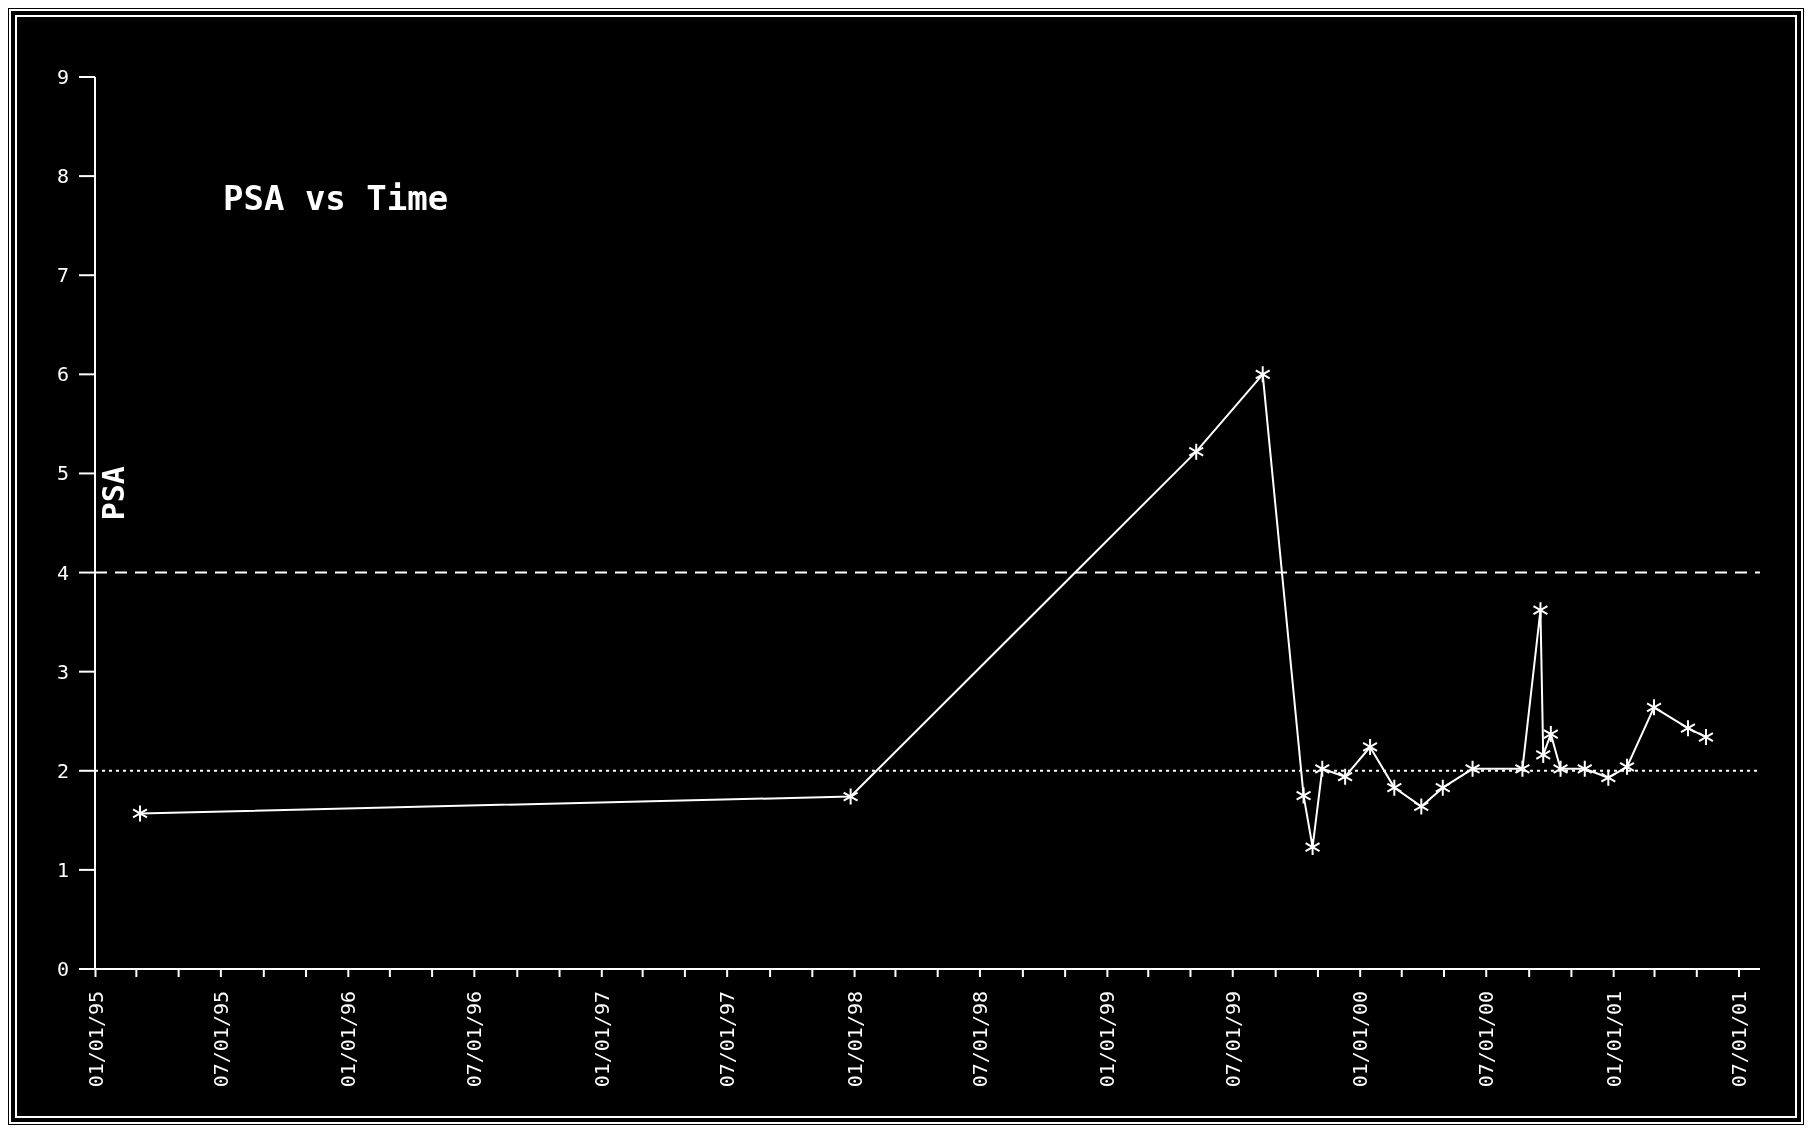 Image resolution: width=1812 pixels, height=1133 pixels. What do you see at coordinates (1360, 1039) in the screenshot?
I see `x-tick-label: 01/01/00` at bounding box center [1360, 1039].